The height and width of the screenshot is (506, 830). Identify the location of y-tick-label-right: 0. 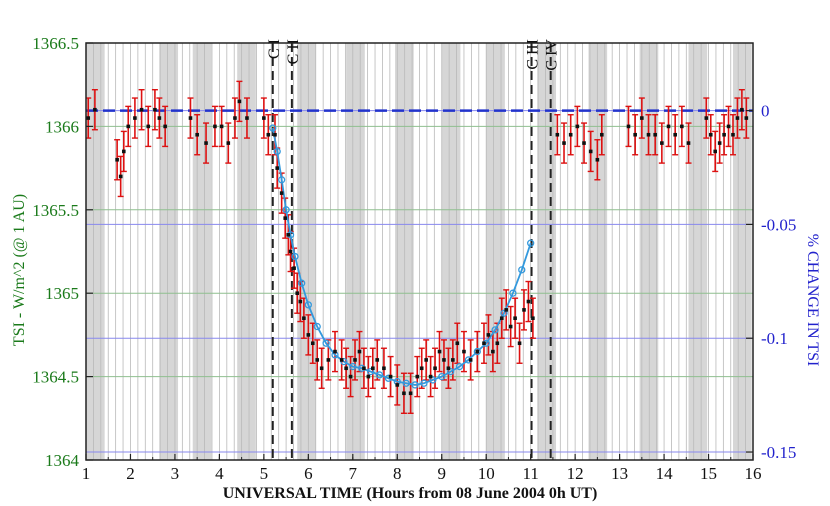
(765, 111).